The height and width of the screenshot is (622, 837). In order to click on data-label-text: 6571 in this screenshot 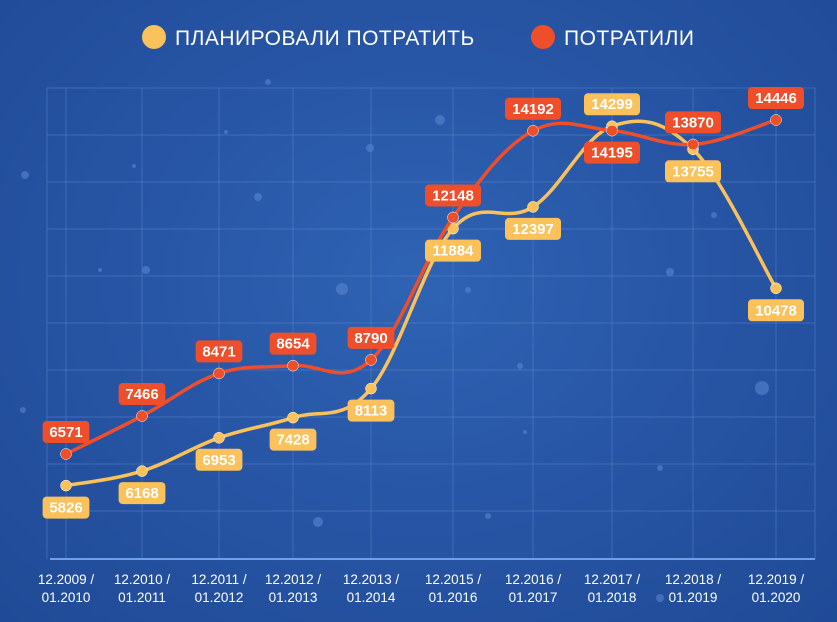, I will do `click(65, 432)`.